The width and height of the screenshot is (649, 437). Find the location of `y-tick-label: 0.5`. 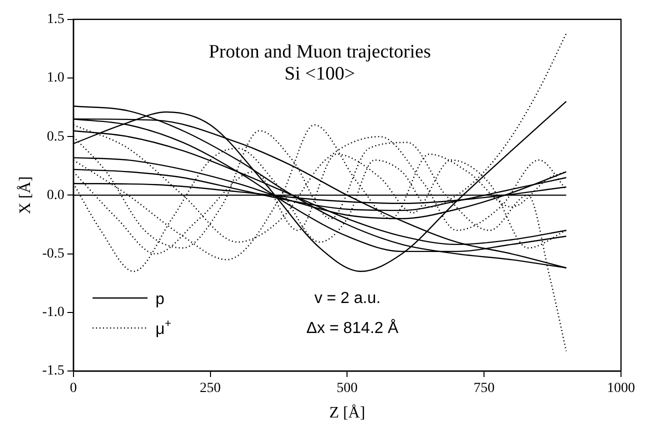

y-tick-label: 0.5 is located at coordinates (55, 136).